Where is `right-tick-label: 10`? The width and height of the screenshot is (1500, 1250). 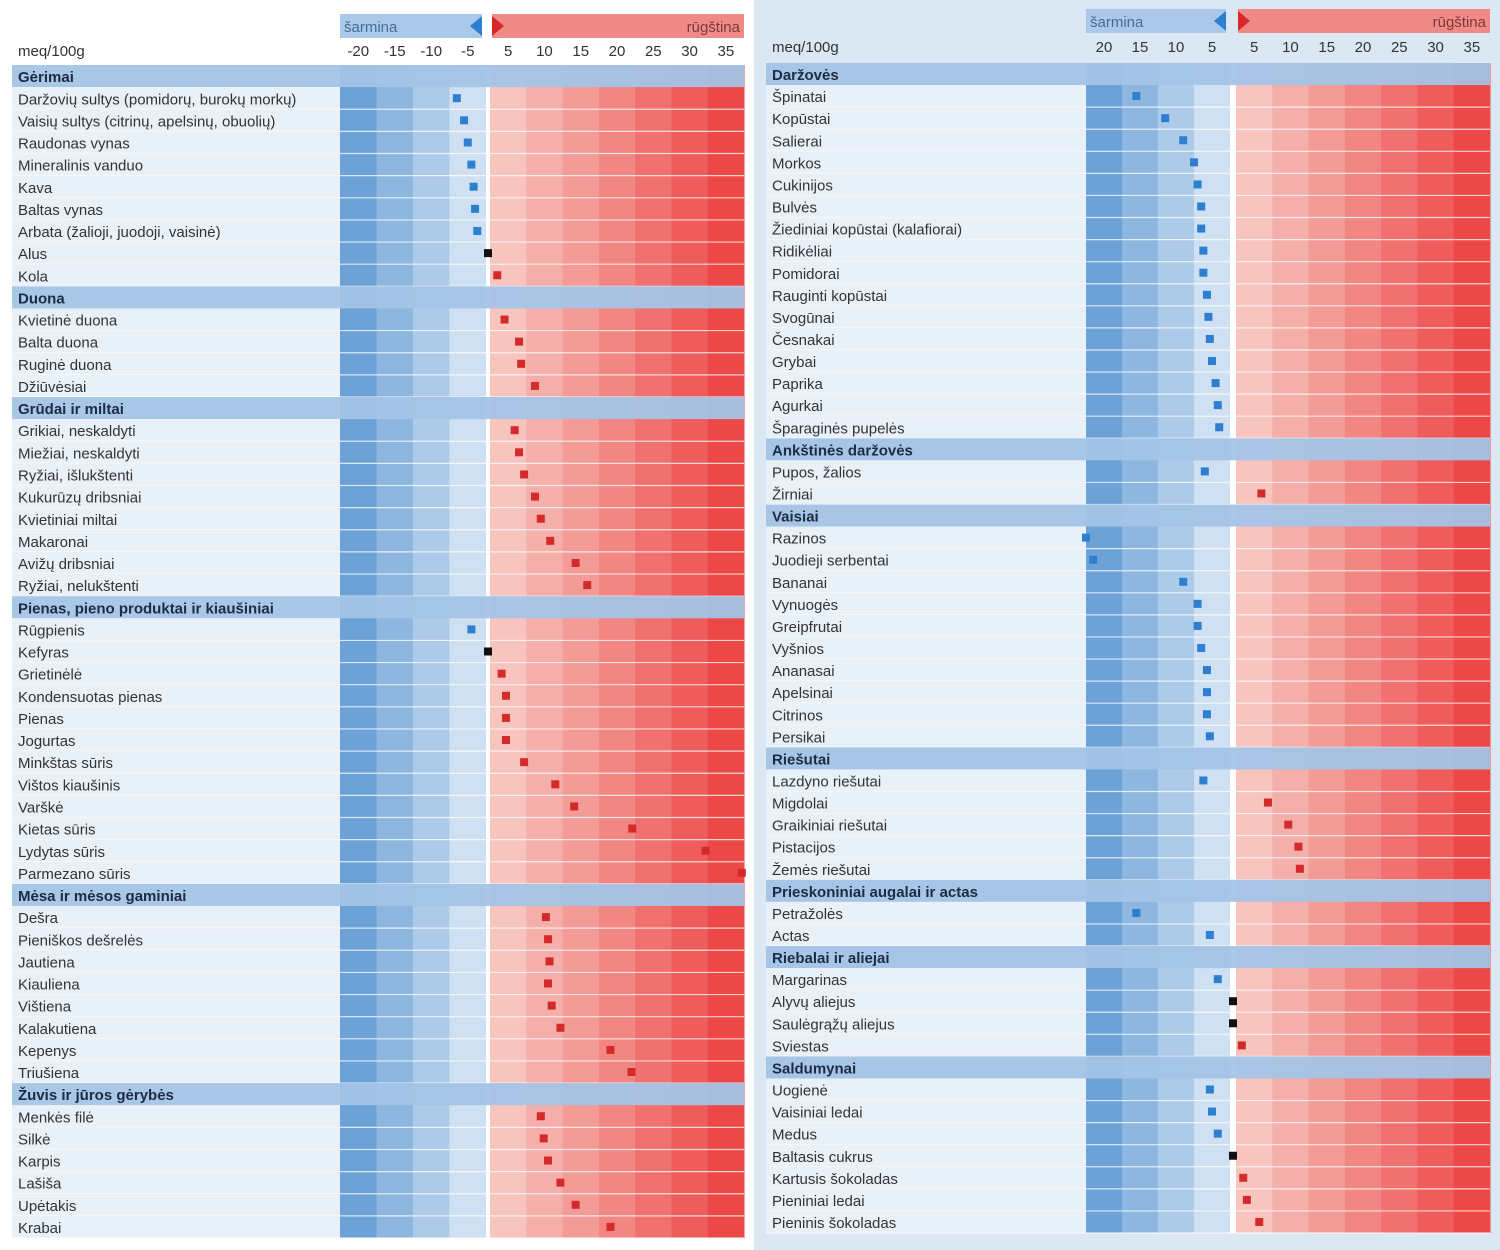 right-tick-label: 10 is located at coordinates (1290, 47).